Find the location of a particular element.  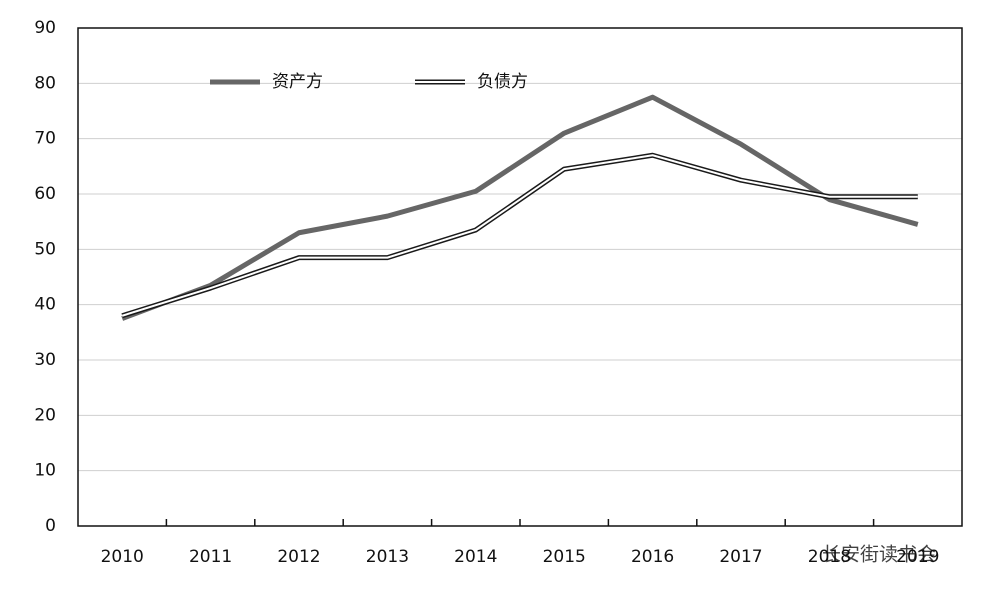

x-tick-label: 2015 is located at coordinates (564, 557).